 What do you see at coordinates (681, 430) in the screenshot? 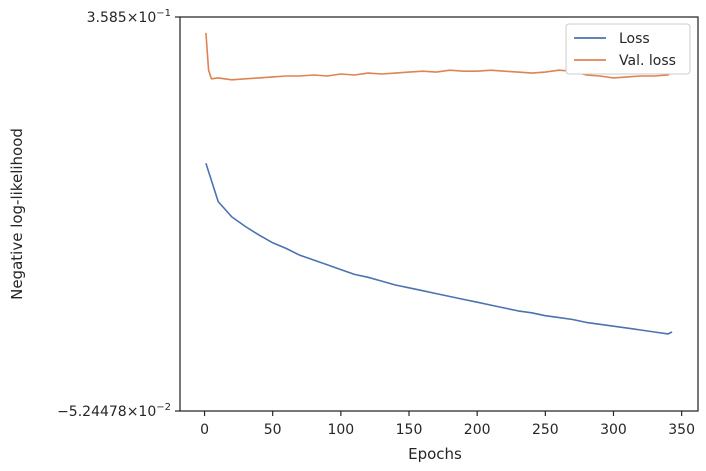
I see `x-tick-label: 350` at bounding box center [681, 430].